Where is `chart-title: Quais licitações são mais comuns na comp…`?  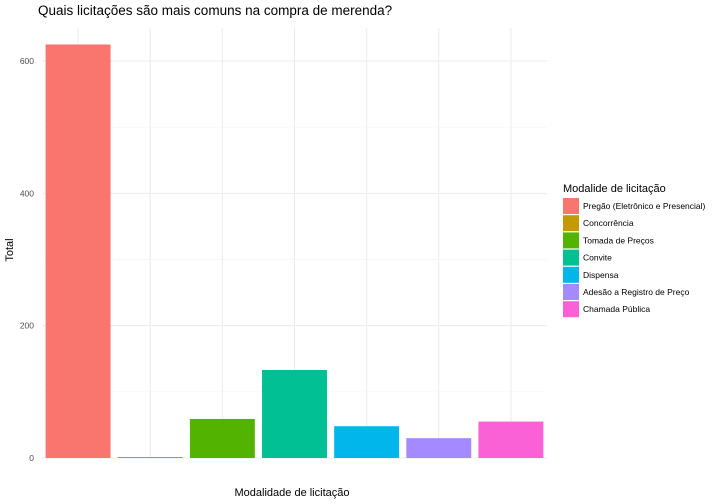 chart-title: Quais licitações são mais comuns na comp… is located at coordinates (215, 10).